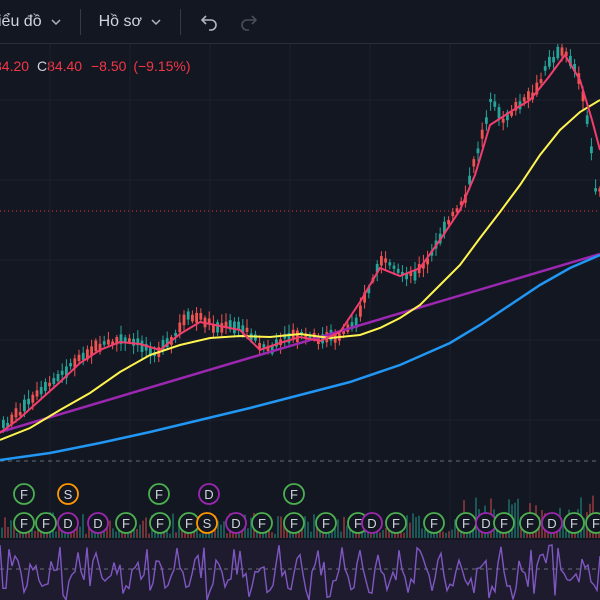 The height and width of the screenshot is (600, 600). Describe the element at coordinates (207, 523) in the screenshot. I see `event-marker-label: S` at that location.